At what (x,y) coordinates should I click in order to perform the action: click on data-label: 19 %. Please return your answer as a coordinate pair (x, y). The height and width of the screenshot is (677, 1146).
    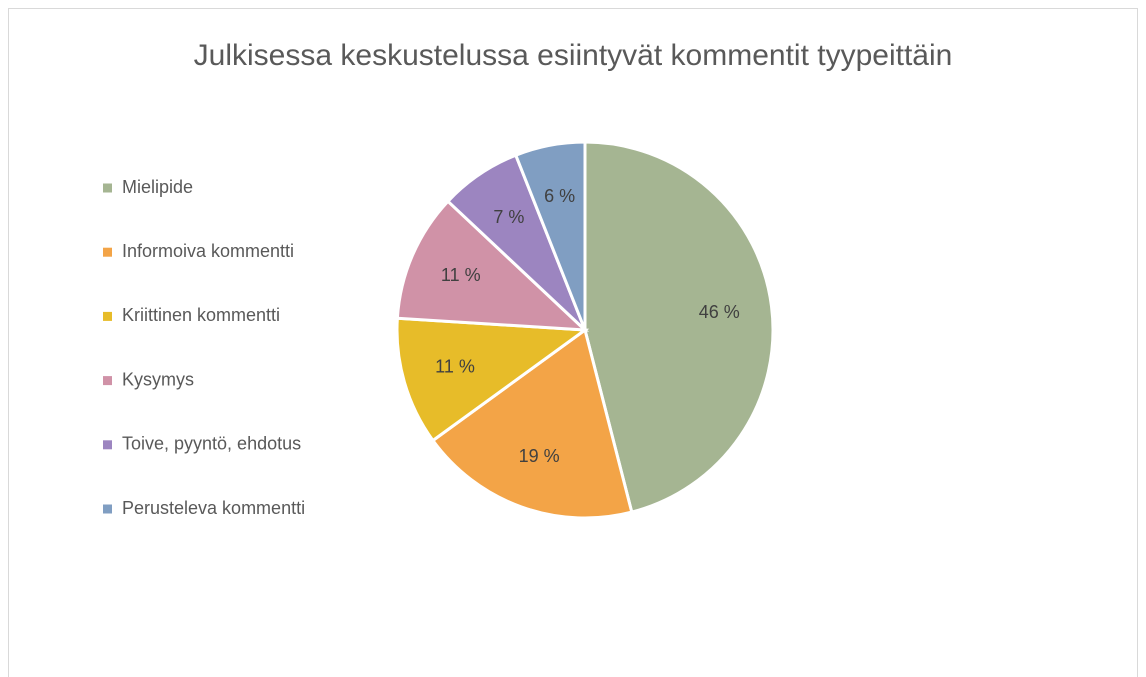
    Looking at the image, I should click on (539, 456).